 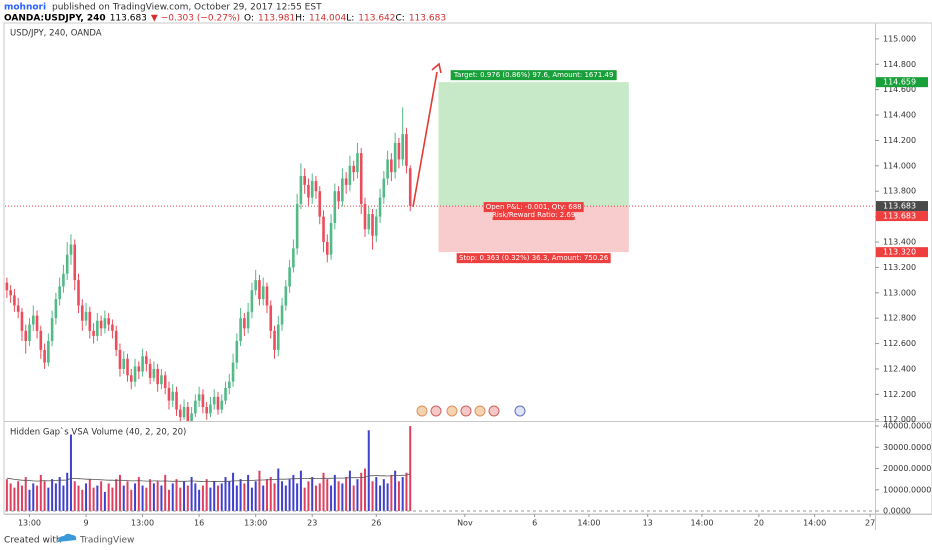 What do you see at coordinates (300, 19) in the screenshot?
I see `quote-part: H:` at bounding box center [300, 19].